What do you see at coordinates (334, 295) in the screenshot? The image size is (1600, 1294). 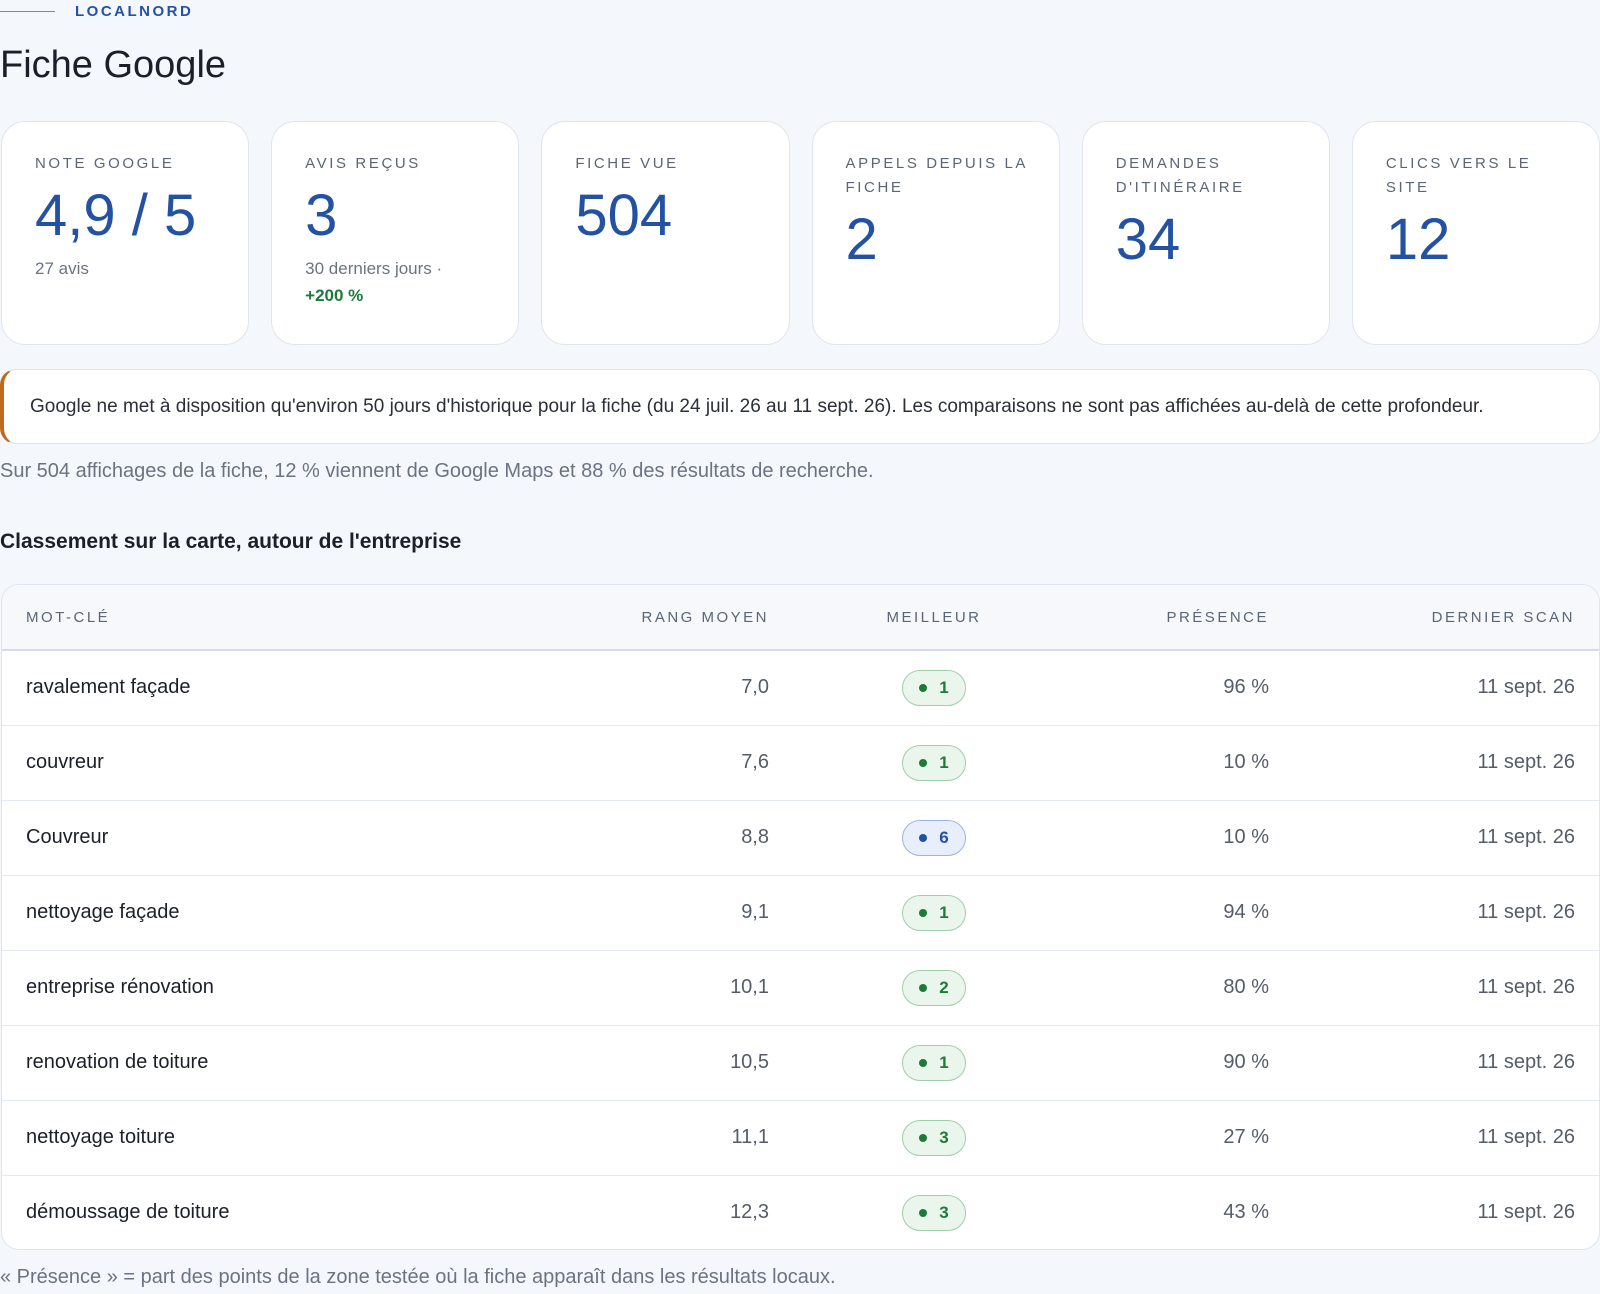 I see `kpi-delta: +200 %` at bounding box center [334, 295].